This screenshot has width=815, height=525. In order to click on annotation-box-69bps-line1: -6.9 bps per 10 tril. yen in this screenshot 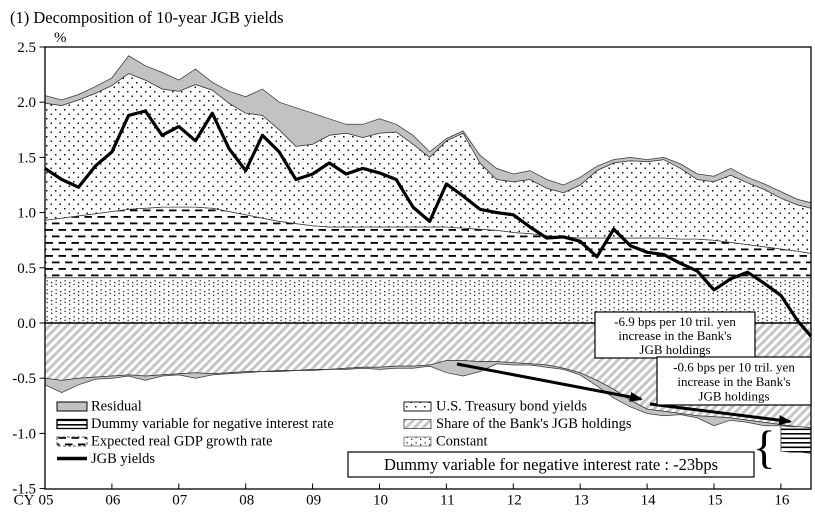, I will do `click(675, 321)`.